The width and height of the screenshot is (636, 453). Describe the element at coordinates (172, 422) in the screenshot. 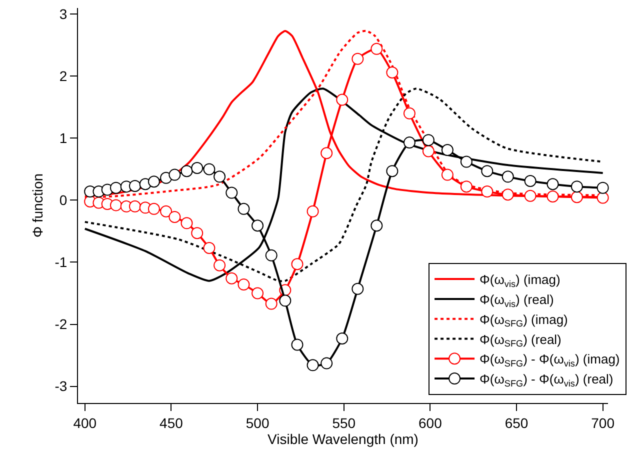

I see `x-tick-label: 450` at that location.